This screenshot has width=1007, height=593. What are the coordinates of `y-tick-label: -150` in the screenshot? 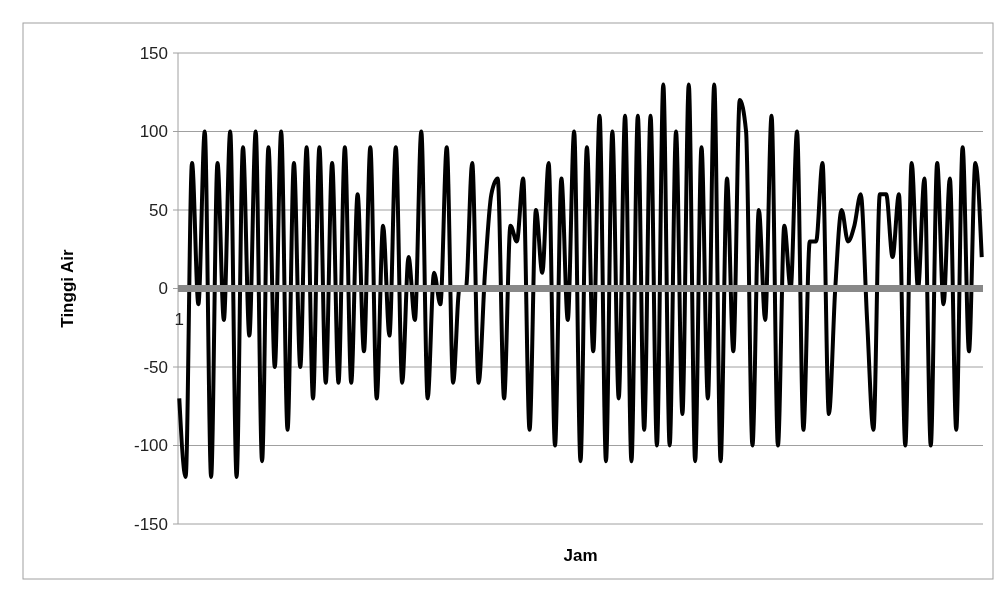 It's located at (150, 524).